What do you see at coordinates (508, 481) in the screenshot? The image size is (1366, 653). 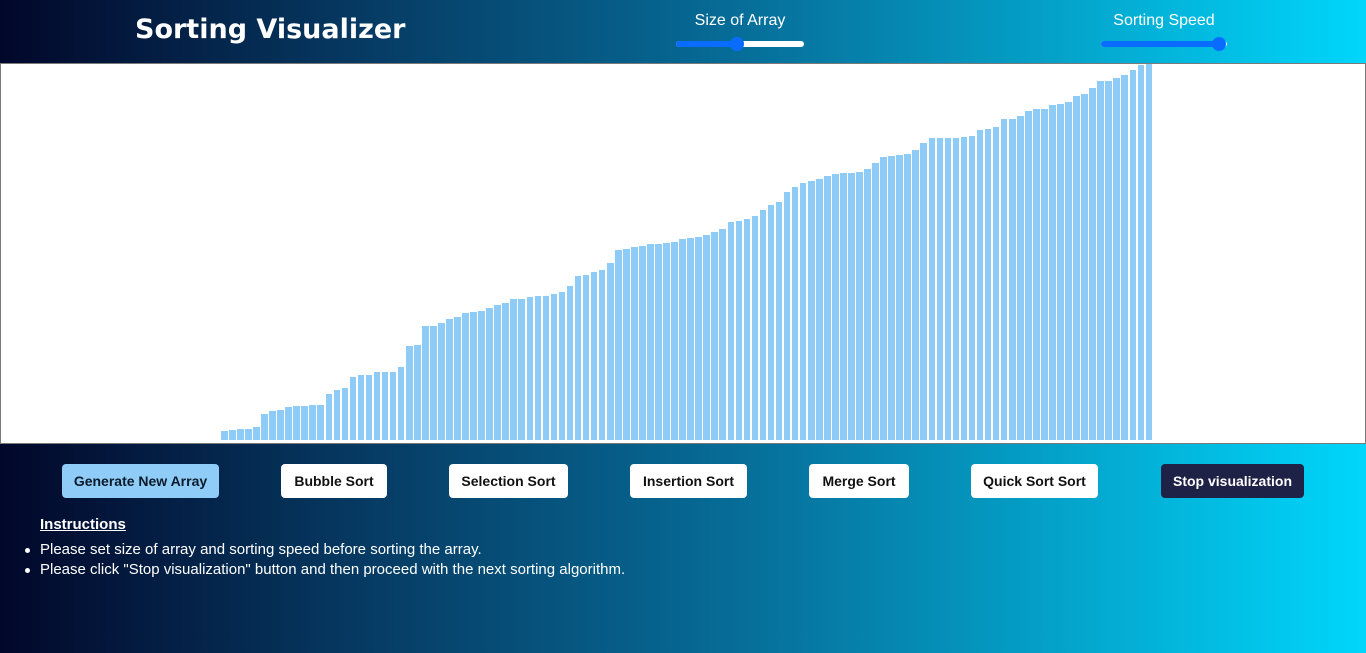 I see `selection-sort-button: Selection Sort` at bounding box center [508, 481].